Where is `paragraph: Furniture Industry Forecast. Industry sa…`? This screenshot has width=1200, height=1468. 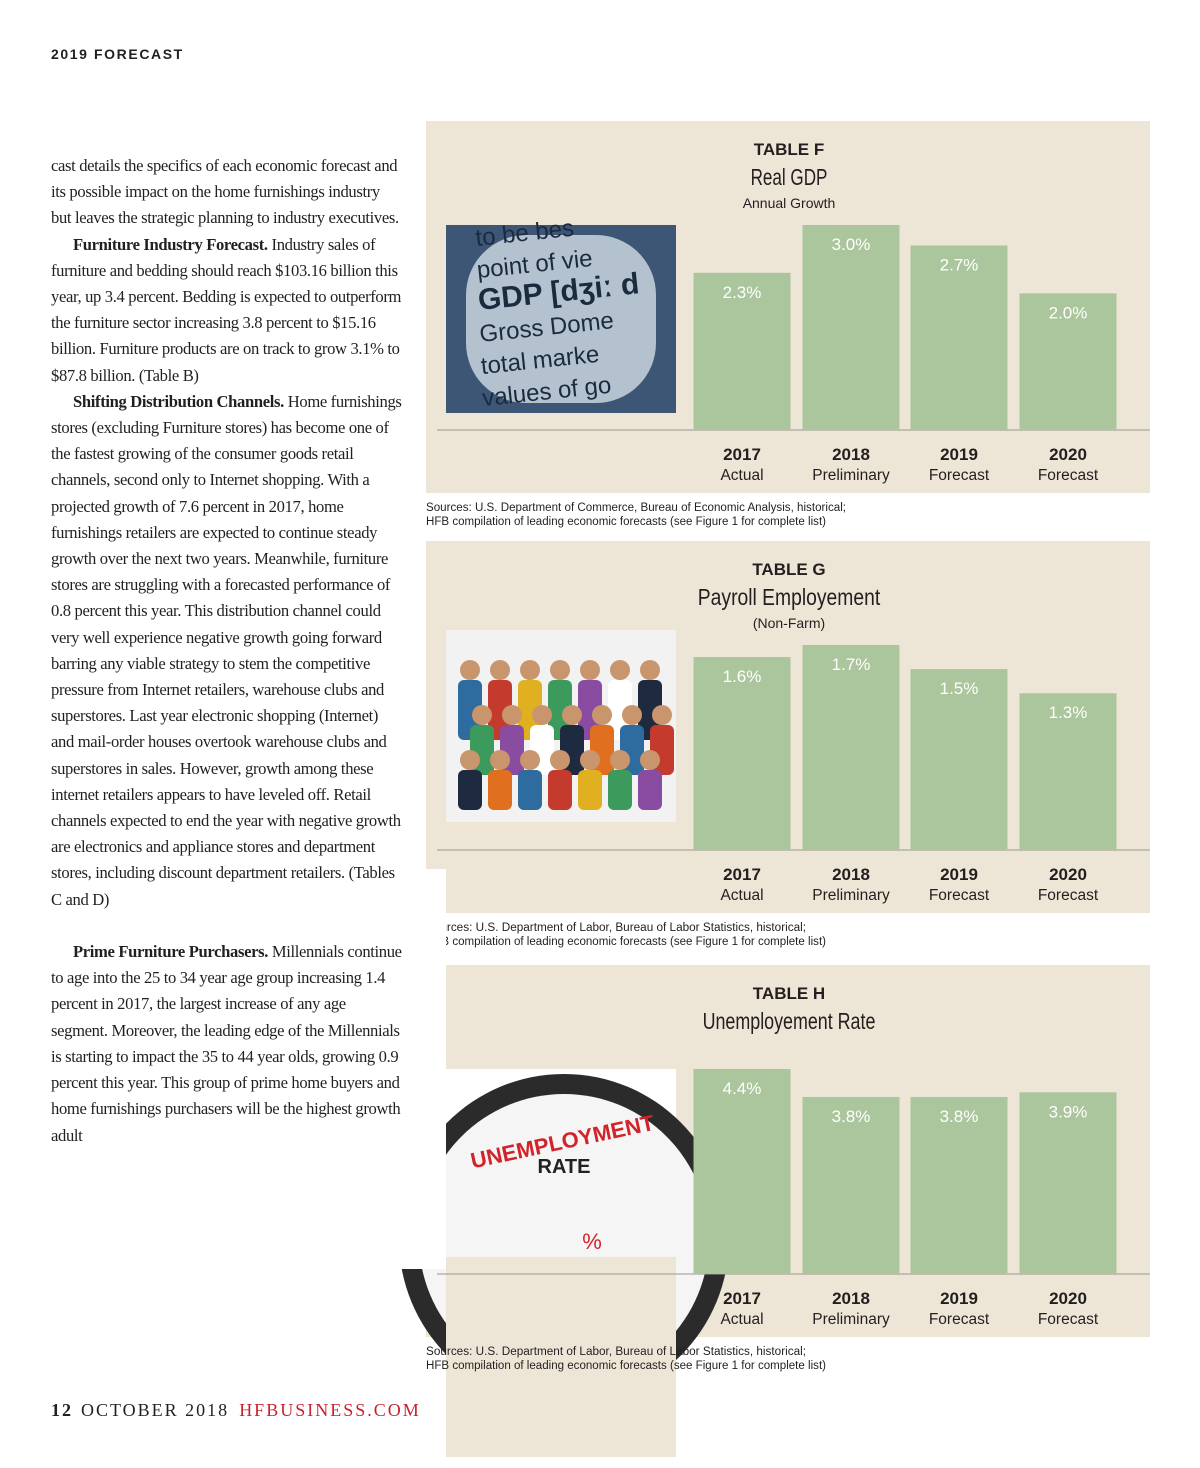
paragraph: Furniture Industry Forecast. Industry sa… is located at coordinates (227, 310).